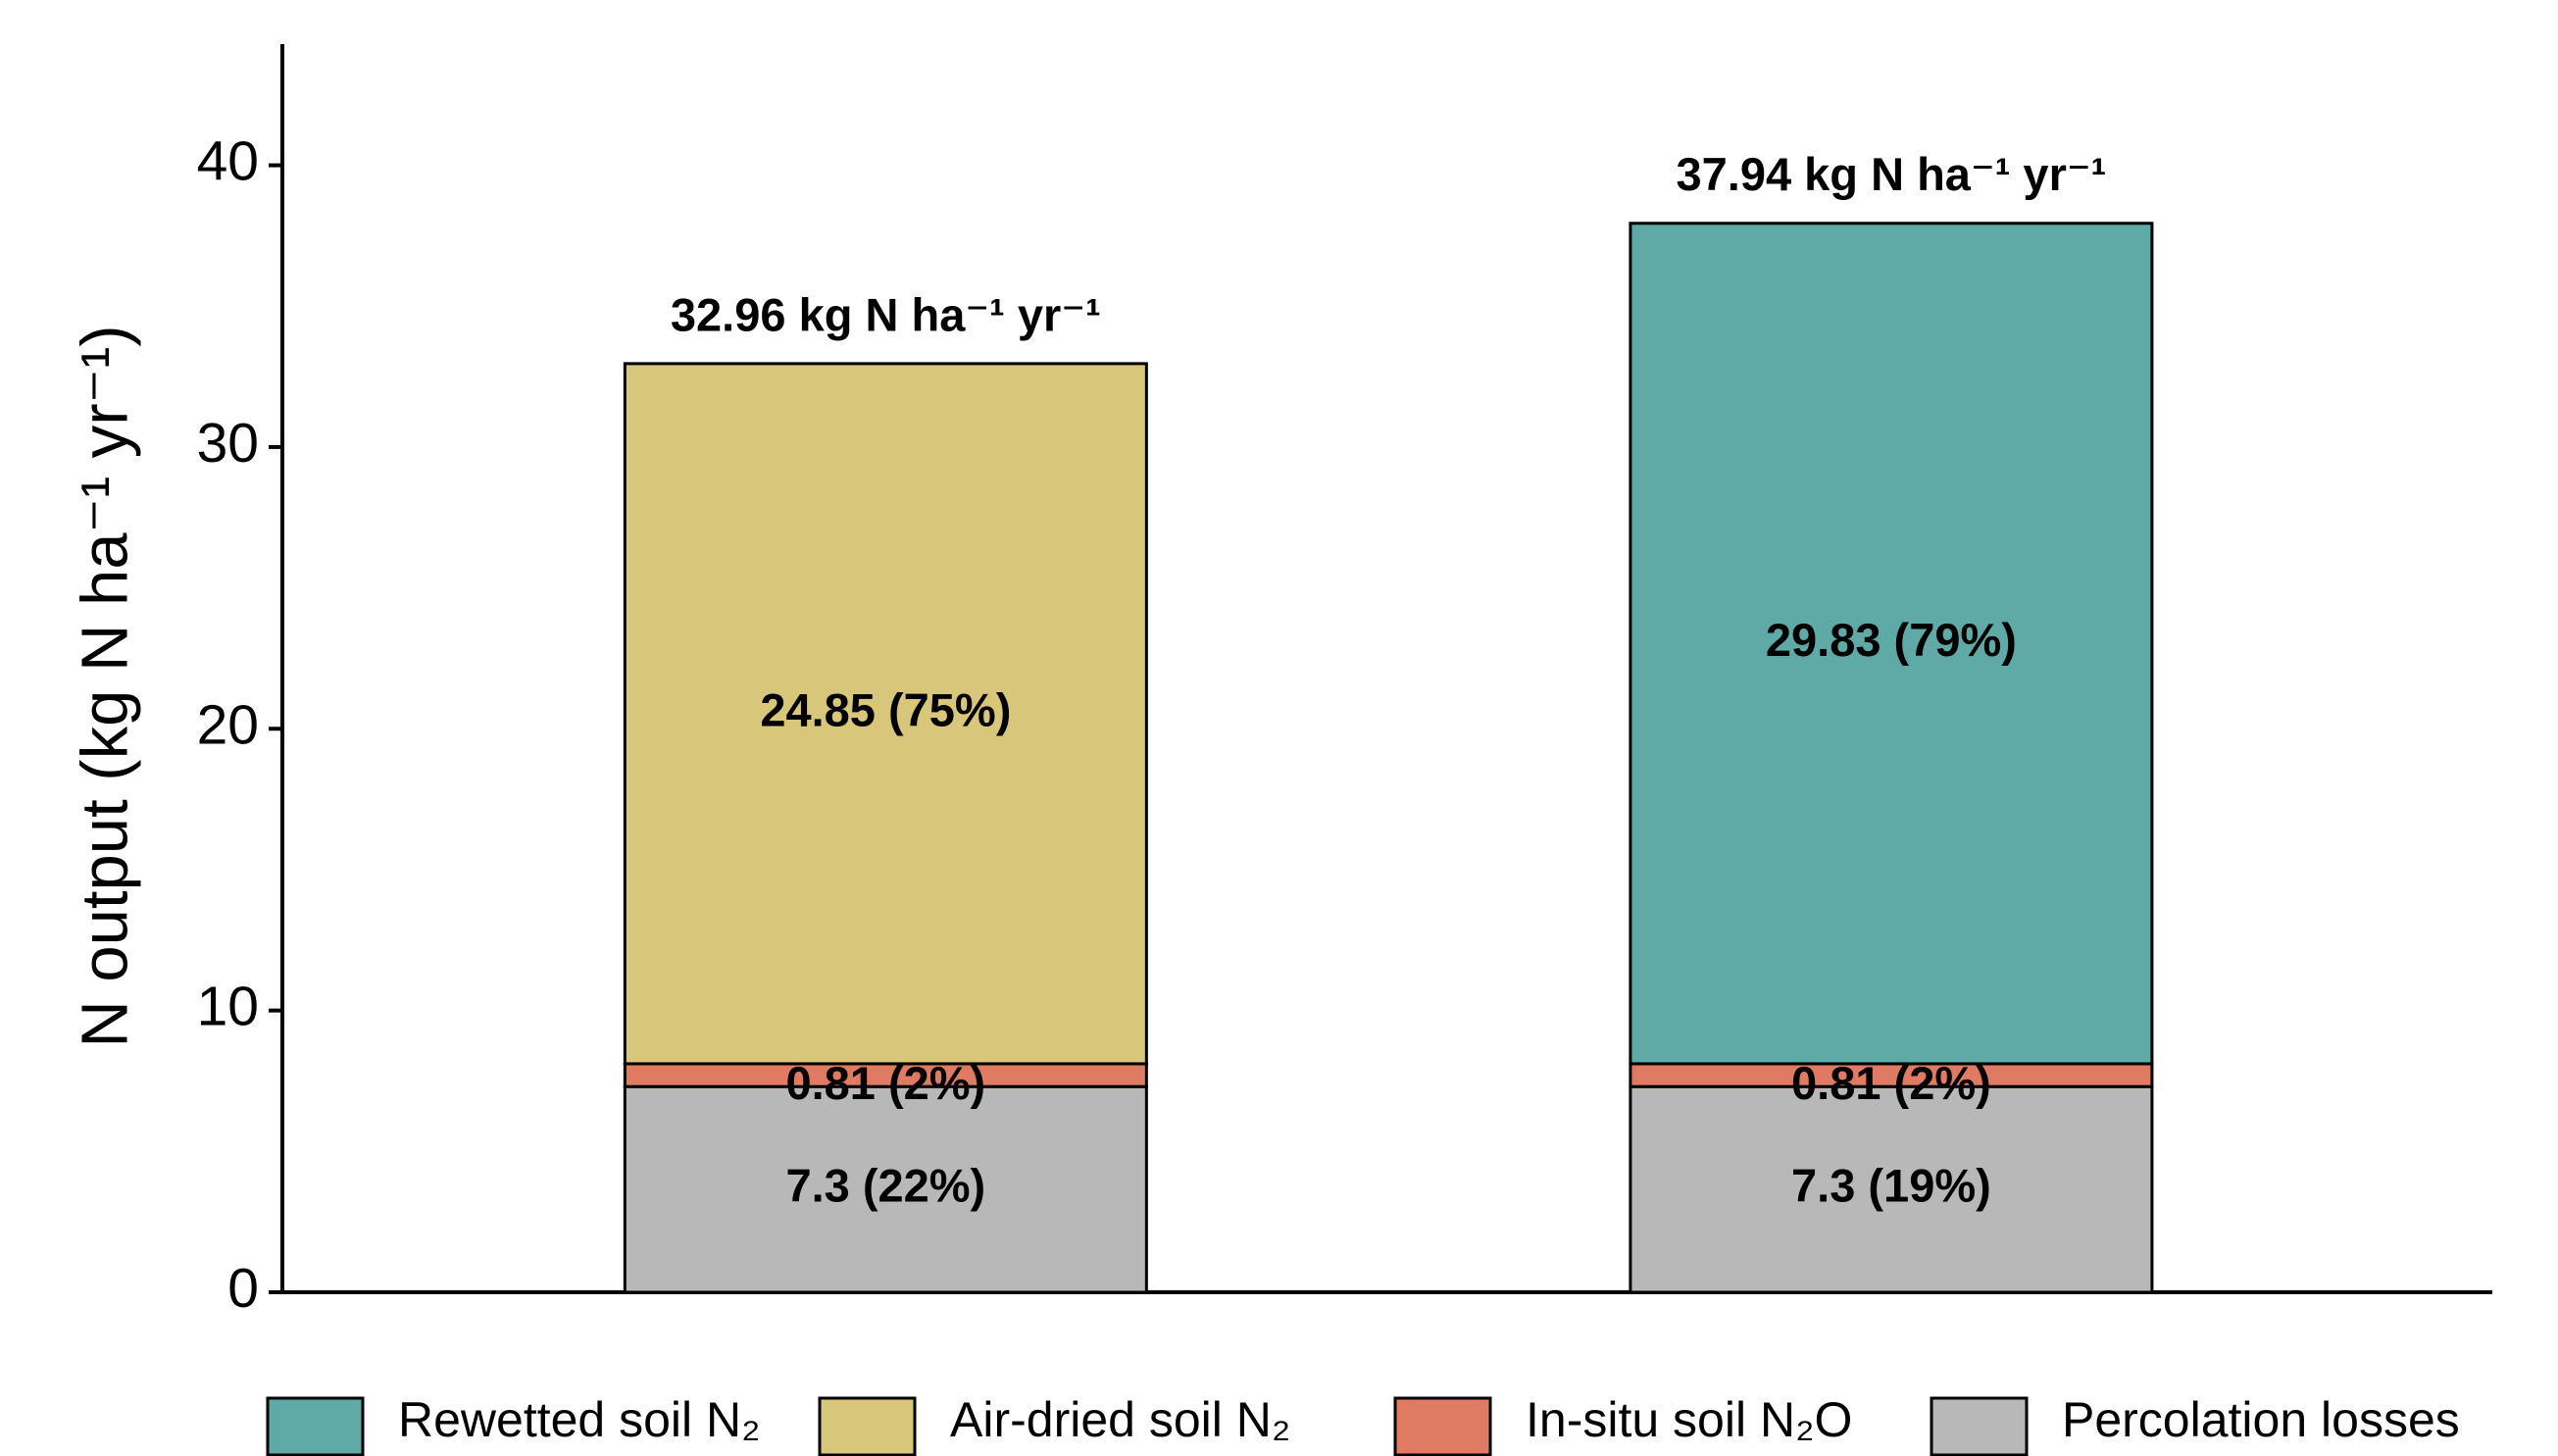 The image size is (2558, 1456). What do you see at coordinates (105, 686) in the screenshot?
I see `y-axis-label: N output (kg N ha⁻¹ yr⁻¹)` at bounding box center [105, 686].